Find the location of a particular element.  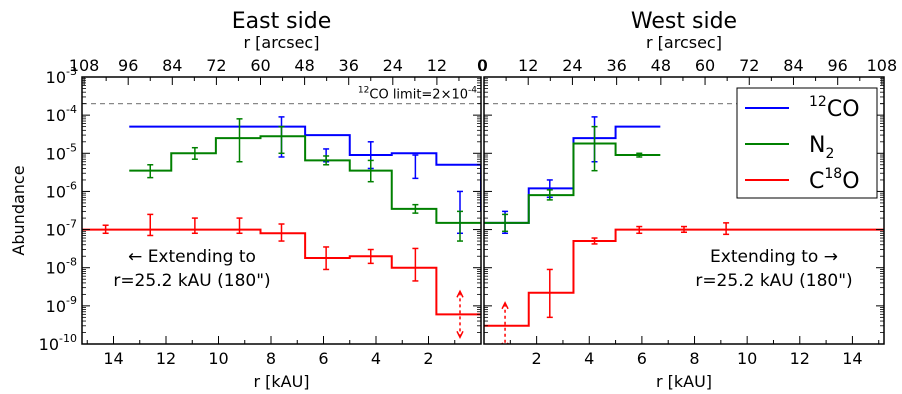

legend-main: C is located at coordinates (816, 181).